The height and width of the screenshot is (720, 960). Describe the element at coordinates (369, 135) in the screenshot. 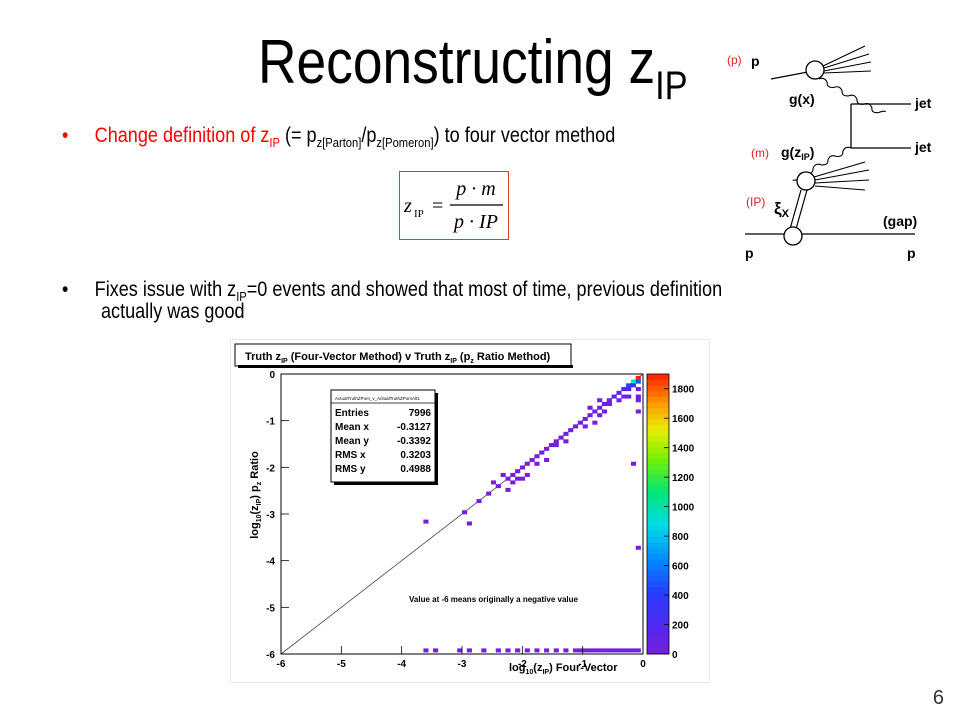

I see `bullet-text: /p` at that location.